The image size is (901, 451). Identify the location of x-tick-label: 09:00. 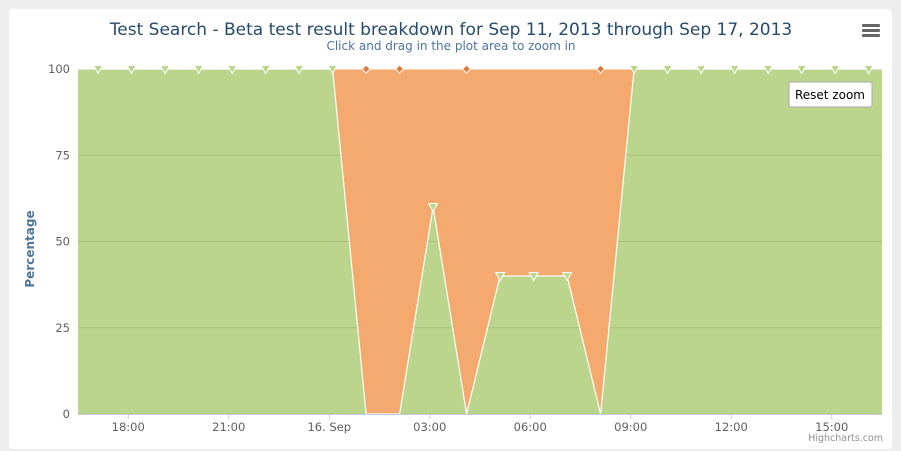
(630, 427).